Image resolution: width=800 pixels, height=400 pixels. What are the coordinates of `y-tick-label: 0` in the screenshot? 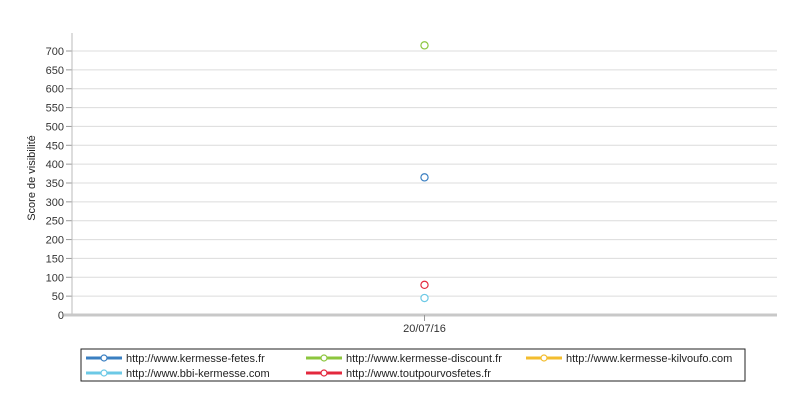 It's located at (61, 316).